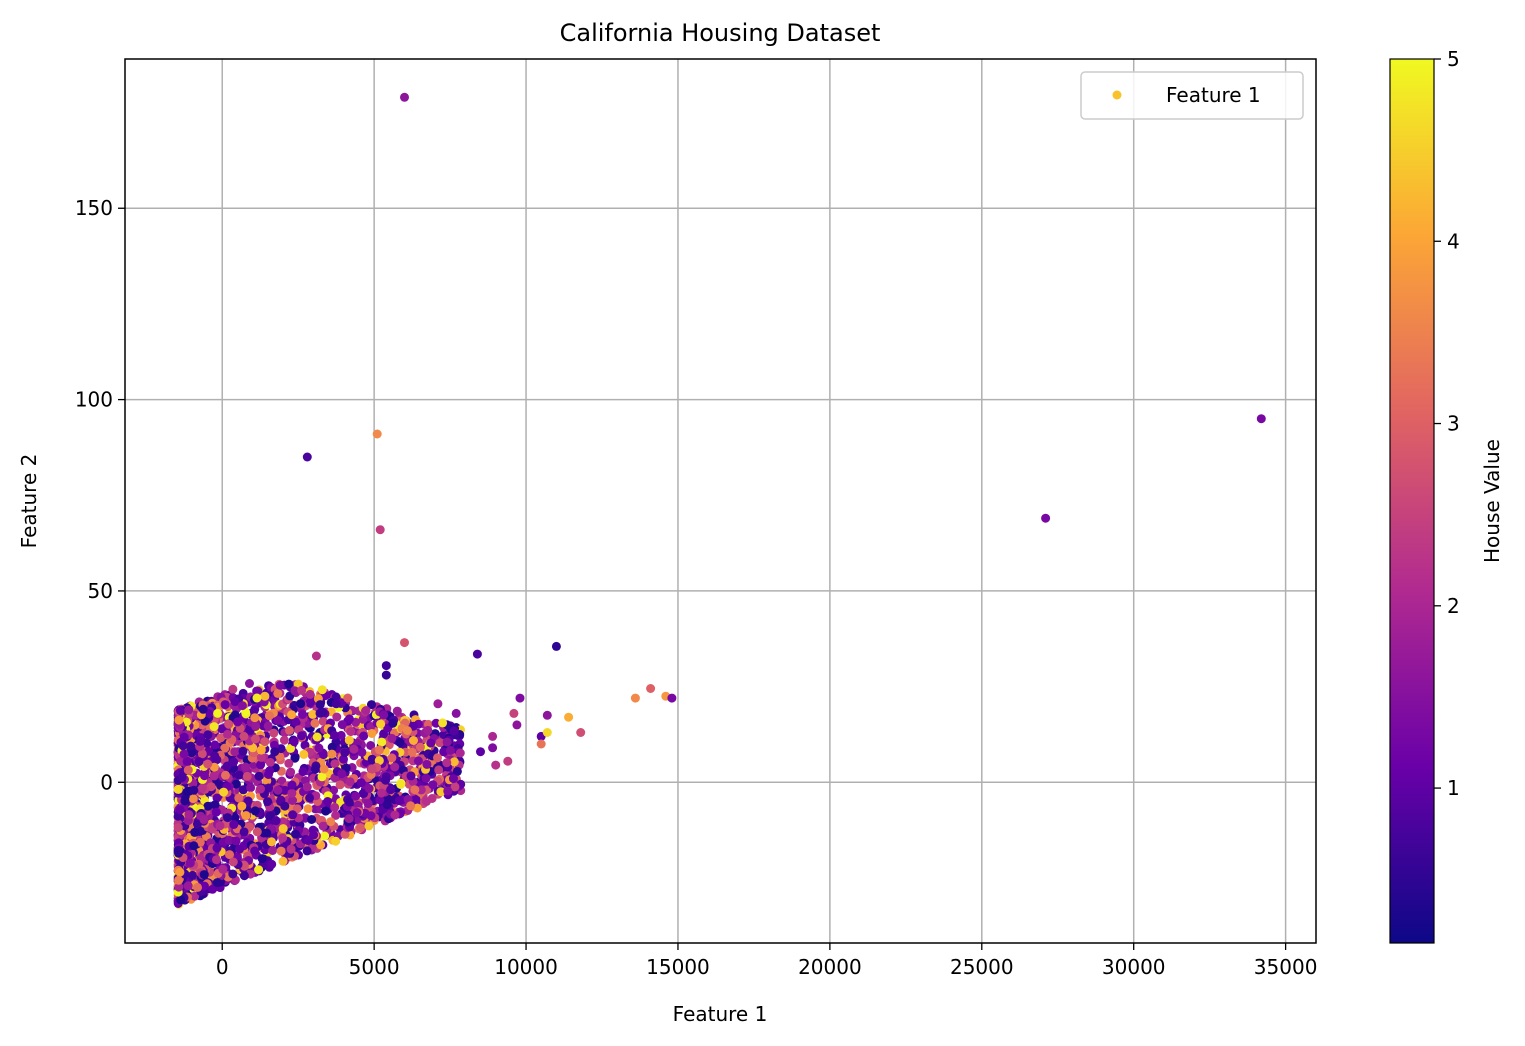 Image resolution: width=1525 pixels, height=1046 pixels. I want to click on x-tick-label: 25000, so click(982, 967).